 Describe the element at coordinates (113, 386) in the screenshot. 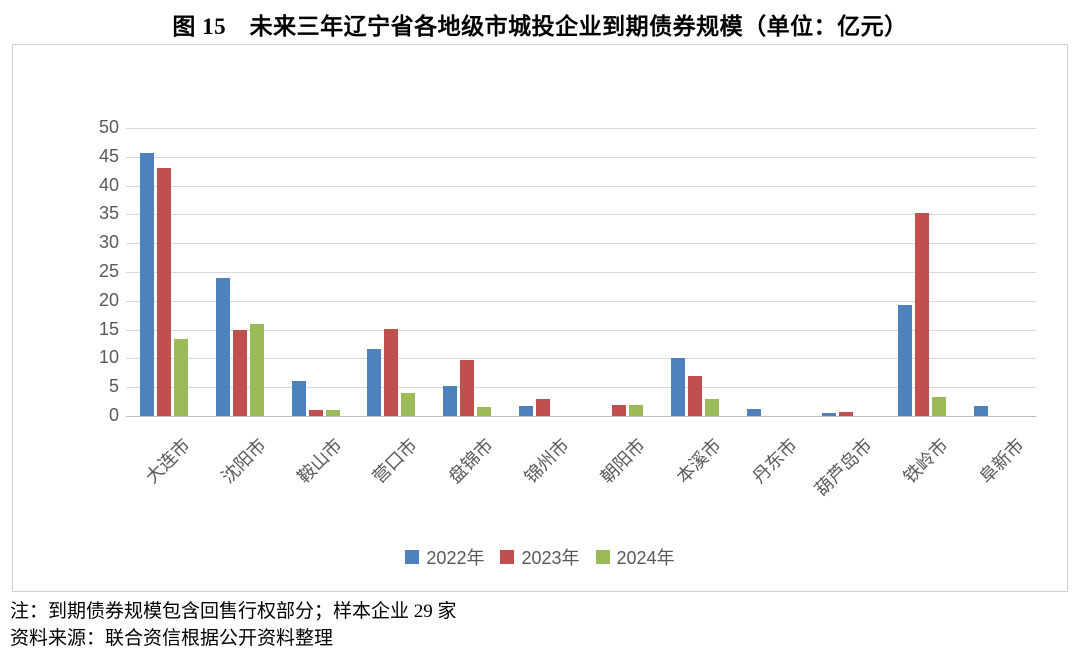

I see `y-axis-tick-label: 5` at that location.